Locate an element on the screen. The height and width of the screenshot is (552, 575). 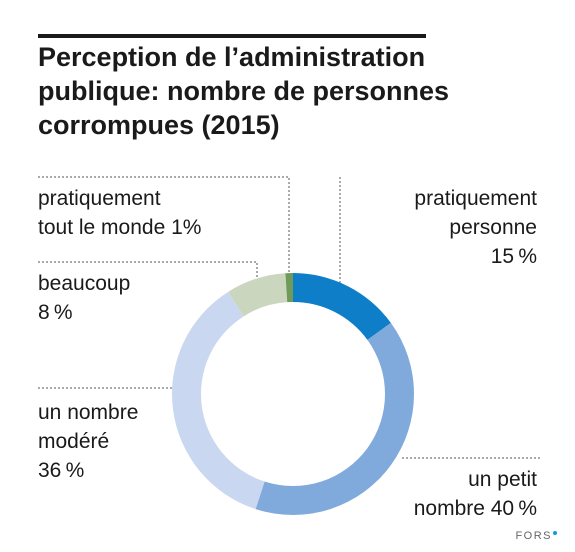
slice-value: 8 % is located at coordinates (55, 312).